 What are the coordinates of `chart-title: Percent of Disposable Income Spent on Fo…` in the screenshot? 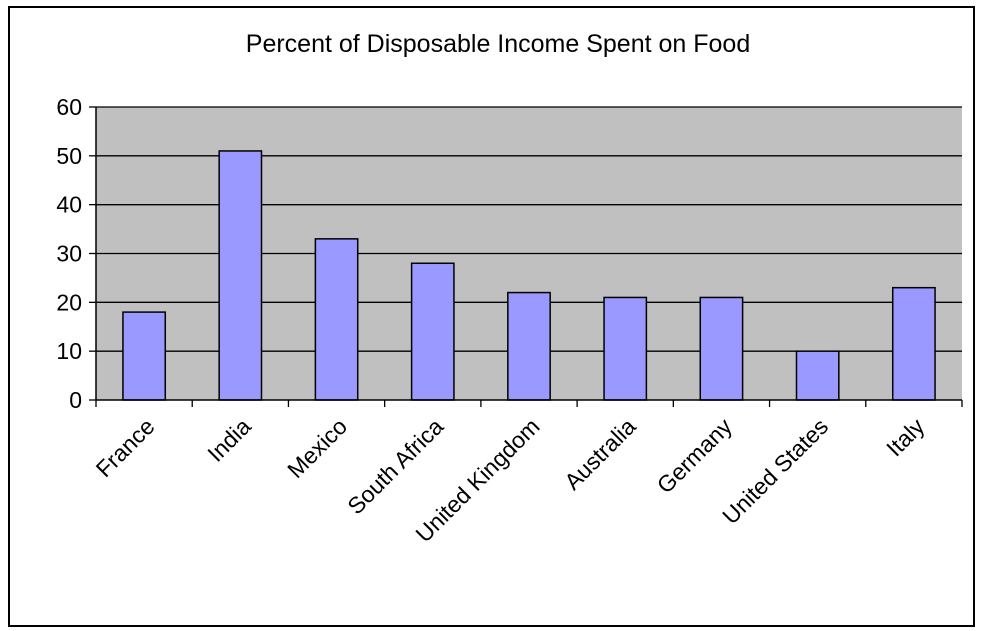 It's located at (498, 44).